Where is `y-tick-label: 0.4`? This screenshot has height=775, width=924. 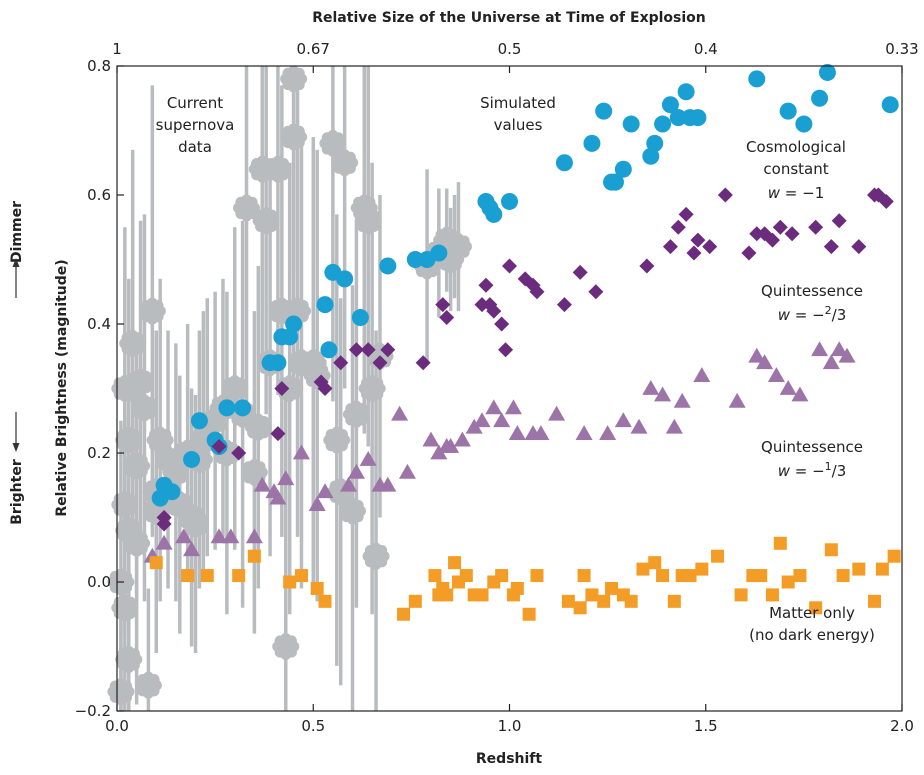 y-tick-label: 0.4 is located at coordinates (99, 324).